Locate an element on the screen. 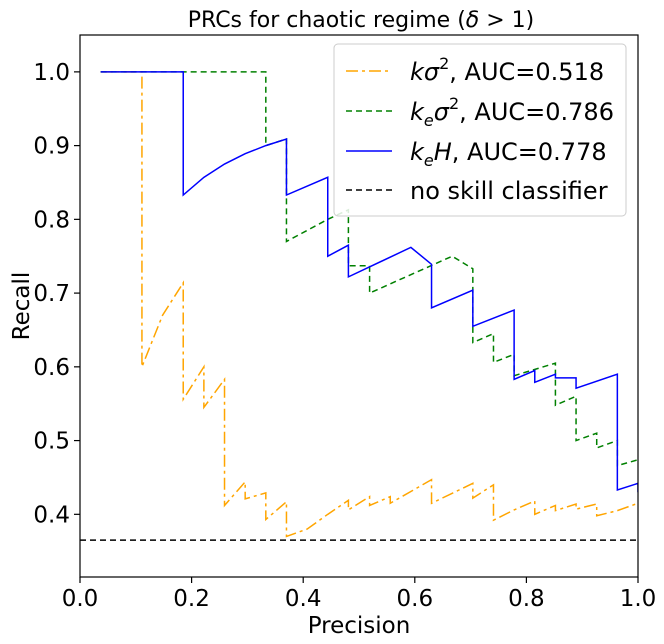 Image resolution: width=664 pixels, height=644 pixels. y-tick-label: 0.9 is located at coordinates (51, 147).